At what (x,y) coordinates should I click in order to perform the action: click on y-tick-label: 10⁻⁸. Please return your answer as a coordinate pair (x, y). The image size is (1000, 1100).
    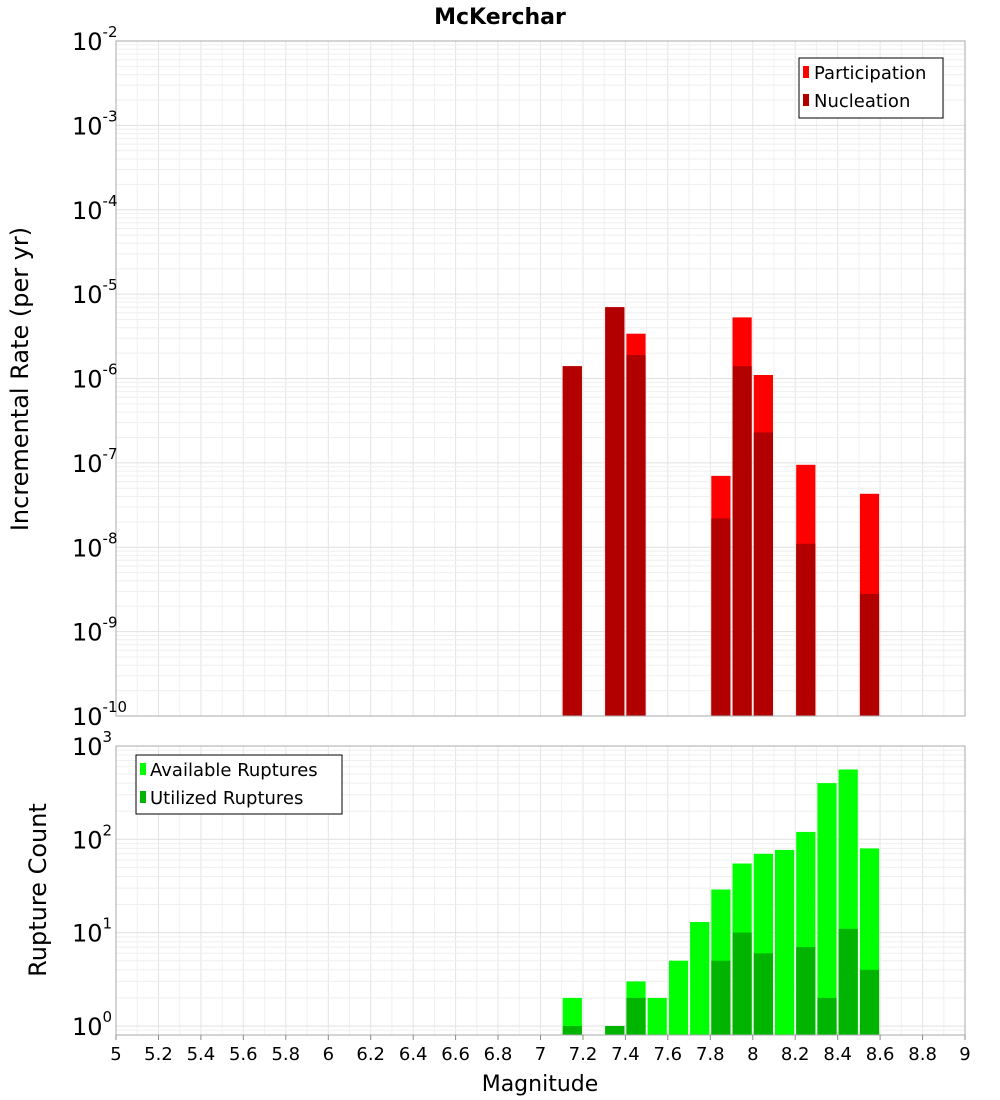
    Looking at the image, I should click on (95, 545).